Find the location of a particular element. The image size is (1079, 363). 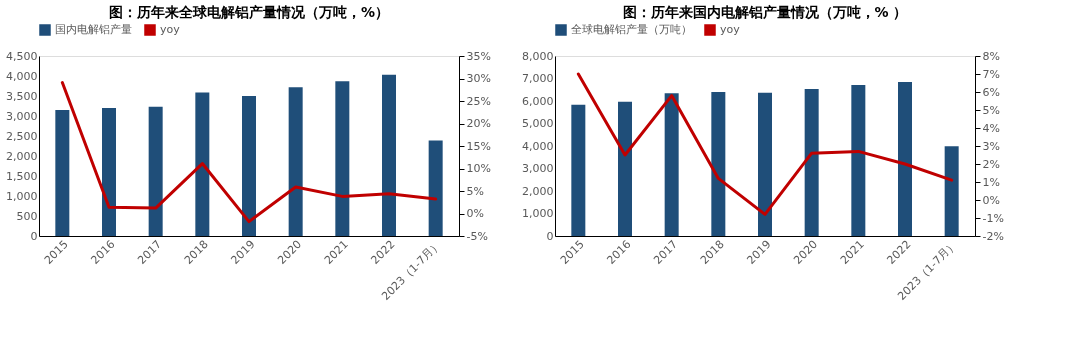

chart-title: 图：历年来国内电解铝产量情况（万吨，% ） is located at coordinates (765, 12).